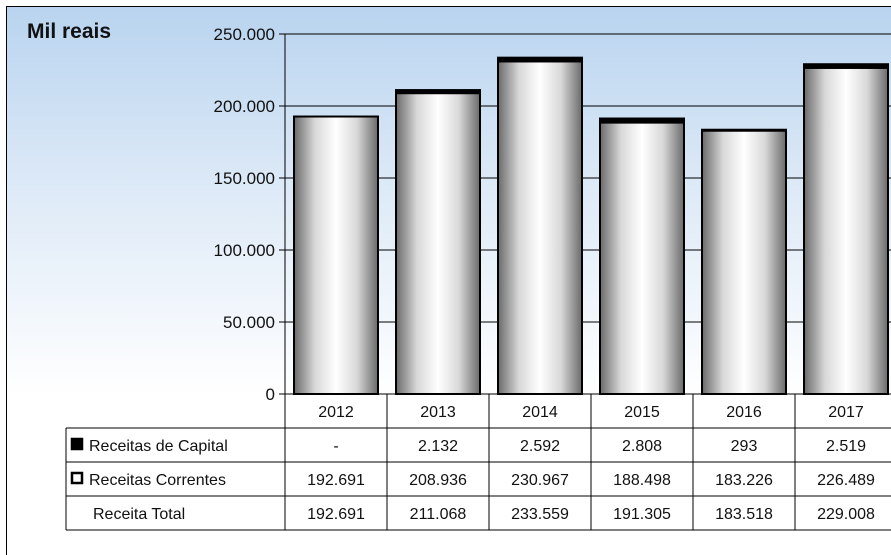 The width and height of the screenshot is (891, 555). What do you see at coordinates (139, 514) in the screenshot?
I see `table-row-label: Receita Total` at bounding box center [139, 514].